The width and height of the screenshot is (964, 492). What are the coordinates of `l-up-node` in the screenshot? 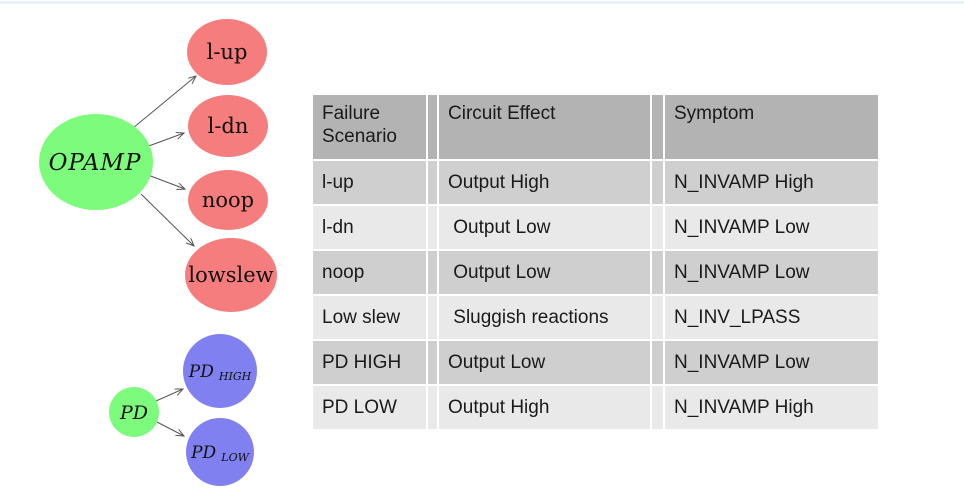 It's located at (227, 52).